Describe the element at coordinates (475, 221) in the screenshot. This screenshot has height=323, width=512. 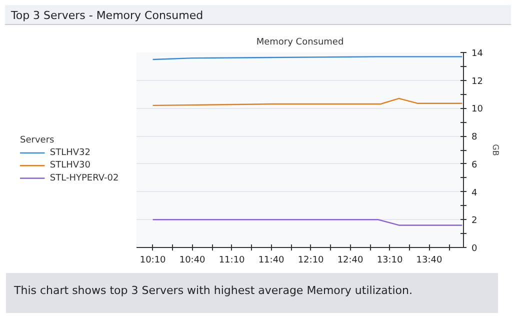
I see `y-tick-label: 2` at that location.